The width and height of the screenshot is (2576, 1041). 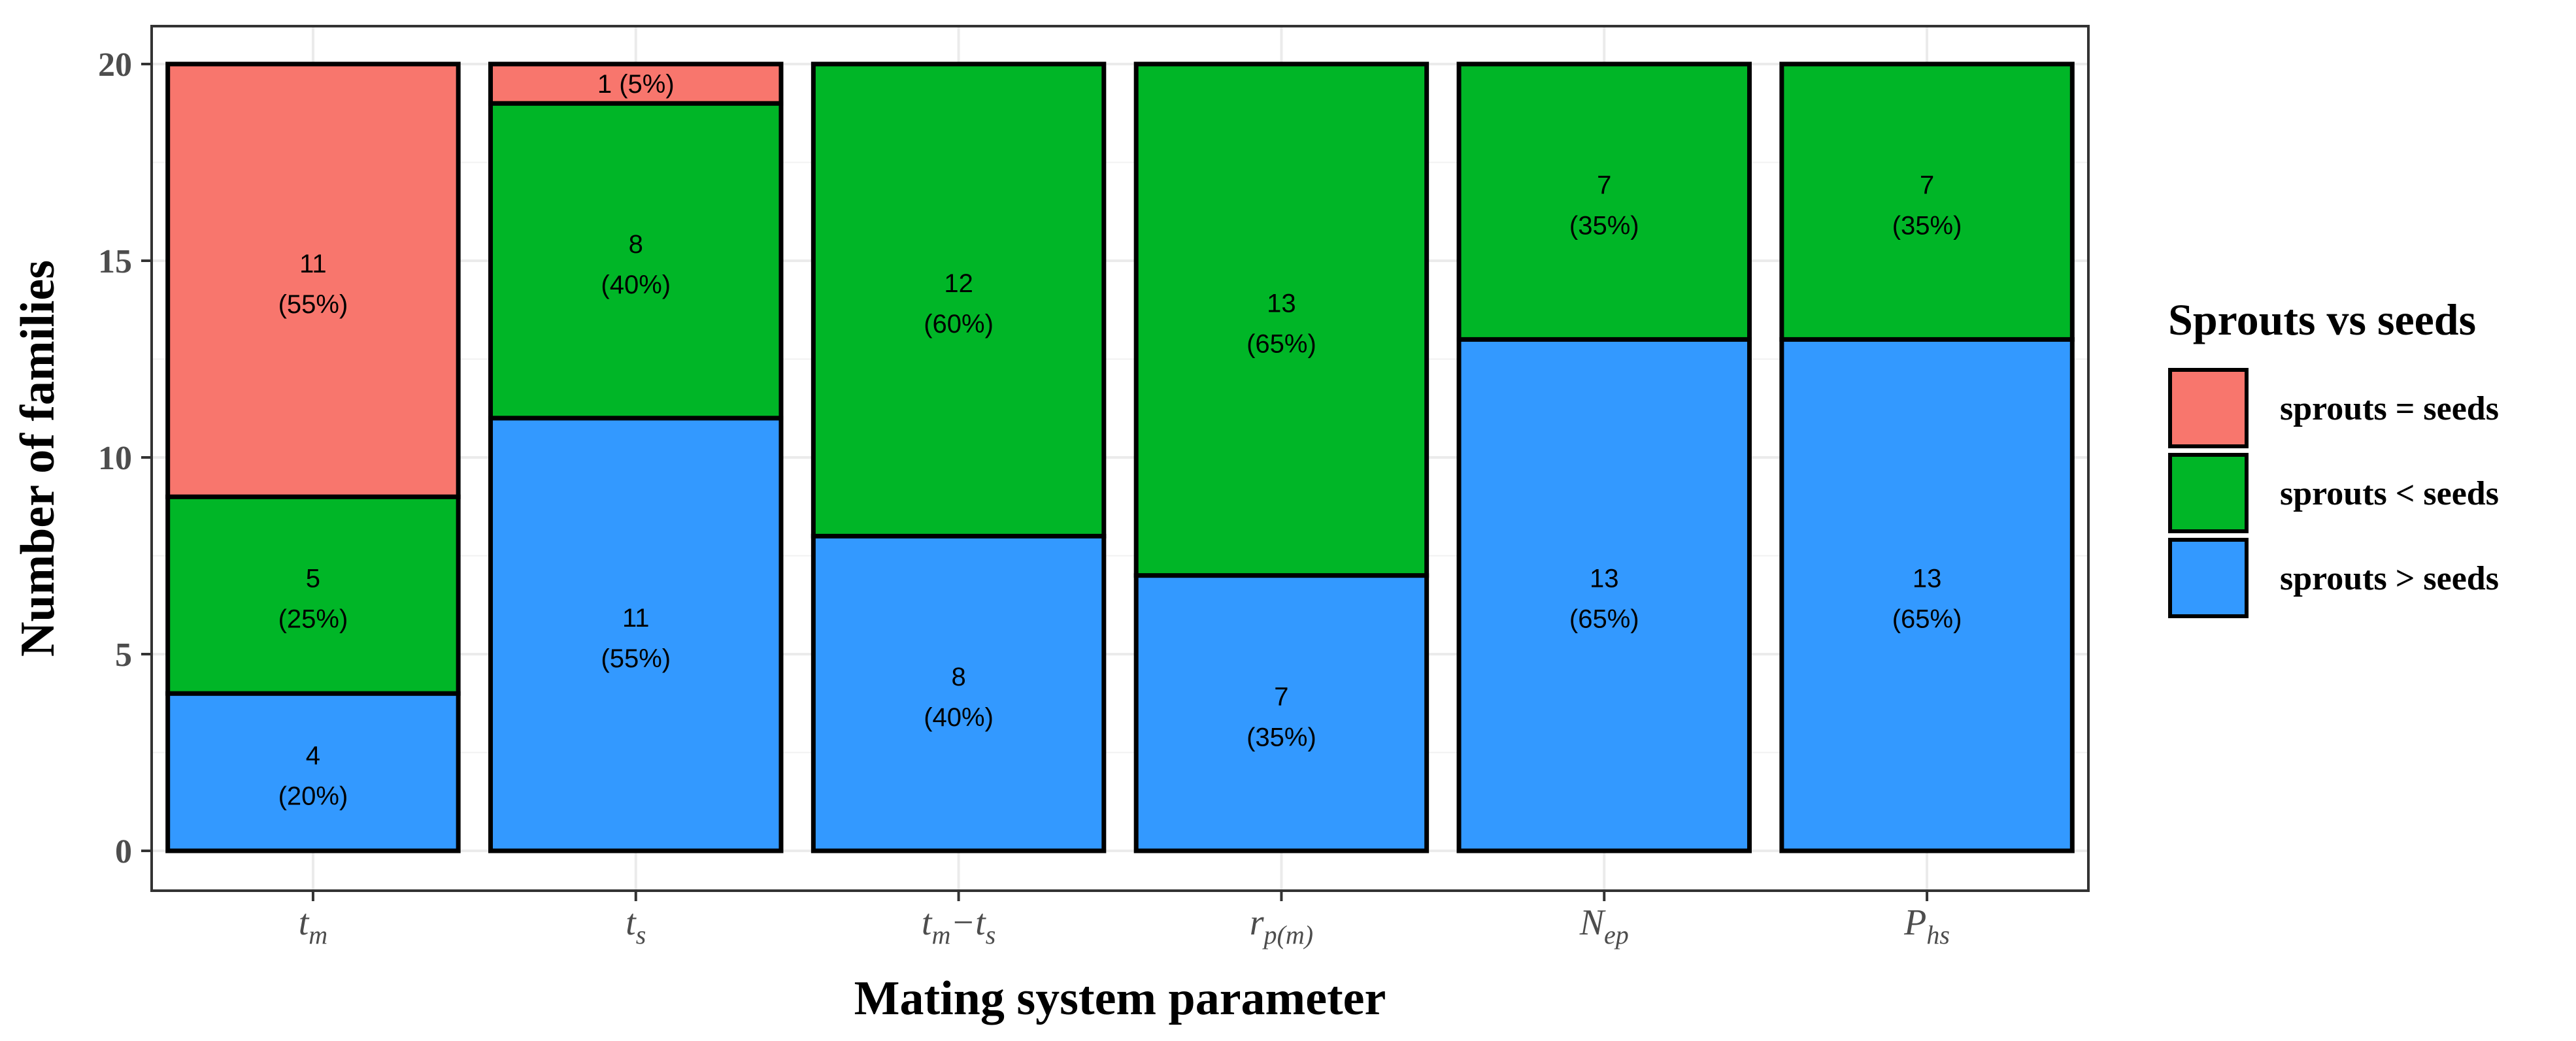 What do you see at coordinates (959, 325) in the screenshot?
I see `bar-percent-label: (60%)` at bounding box center [959, 325].